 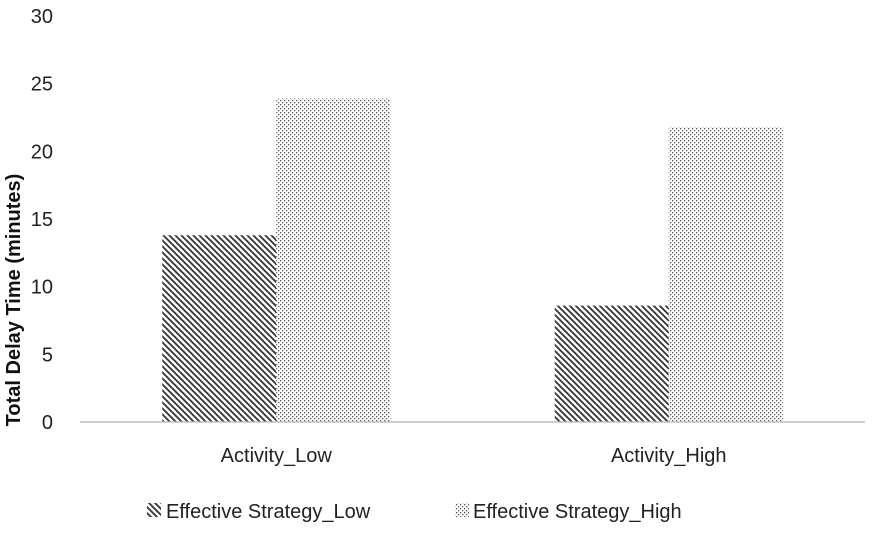 I want to click on y-tick-label: 25, so click(x=42, y=85).